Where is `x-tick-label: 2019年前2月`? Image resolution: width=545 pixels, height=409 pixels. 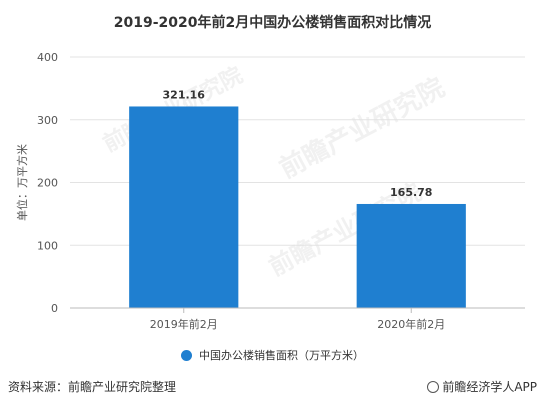
x-tick-label: 2019年前2月 is located at coordinates (184, 324).